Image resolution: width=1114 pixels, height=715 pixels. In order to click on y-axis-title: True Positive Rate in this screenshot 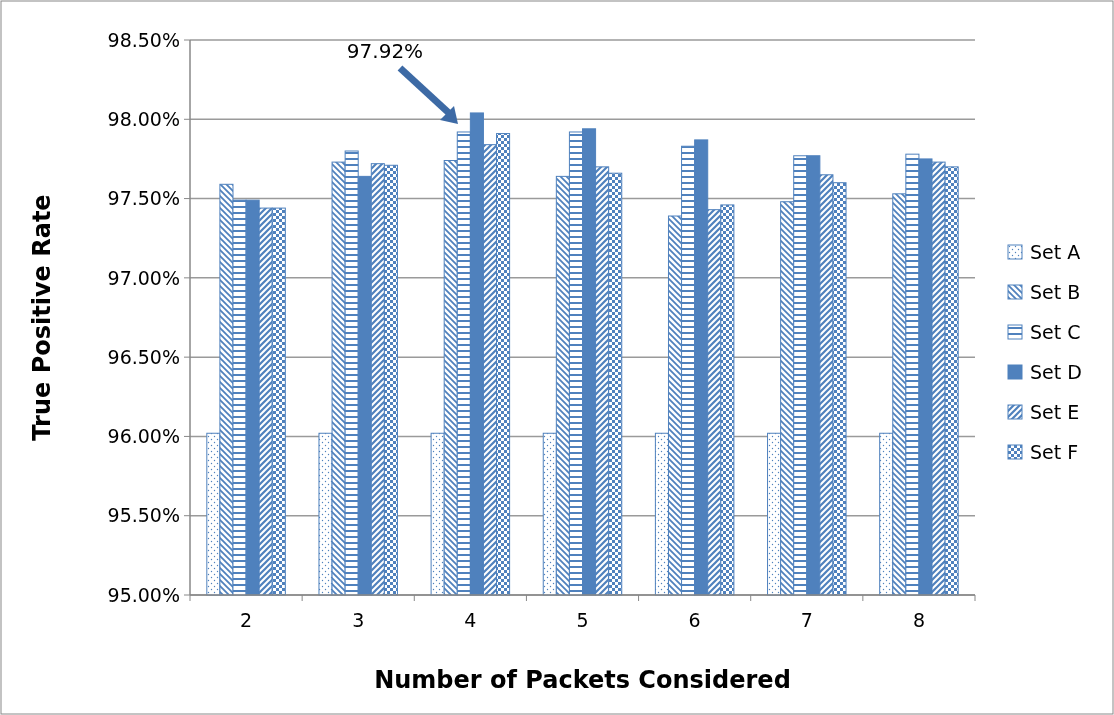, I will do `click(42, 317)`.